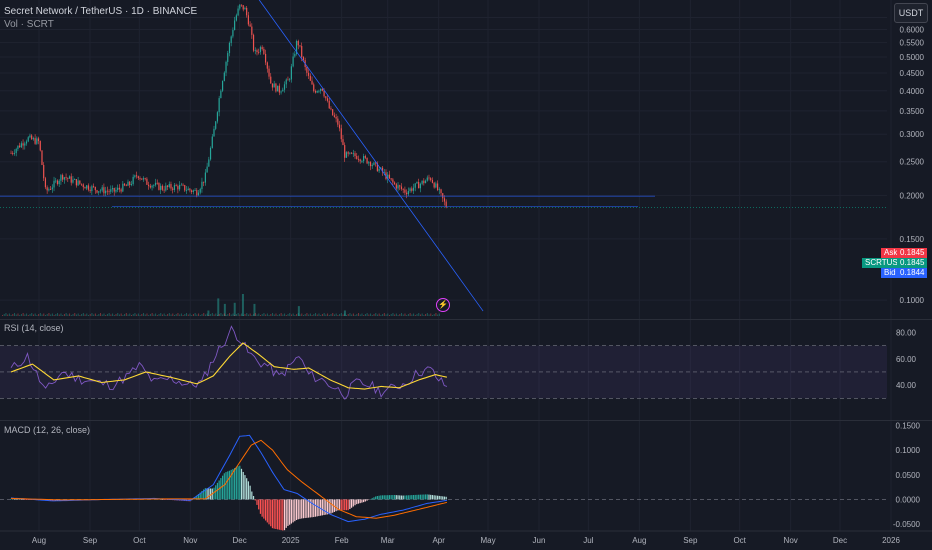 The image size is (932, 550). Describe the element at coordinates (911, 13) in the screenshot. I see `currency-button: USDT` at that location.